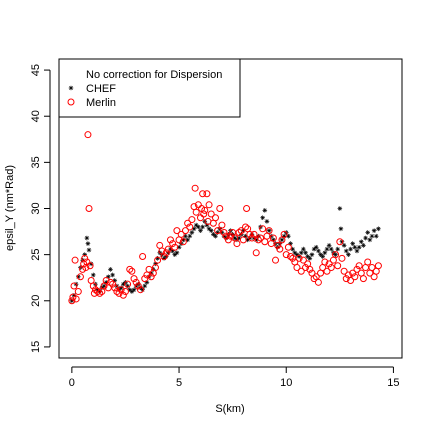  I want to click on y-tick-label: 25, so click(36, 255).